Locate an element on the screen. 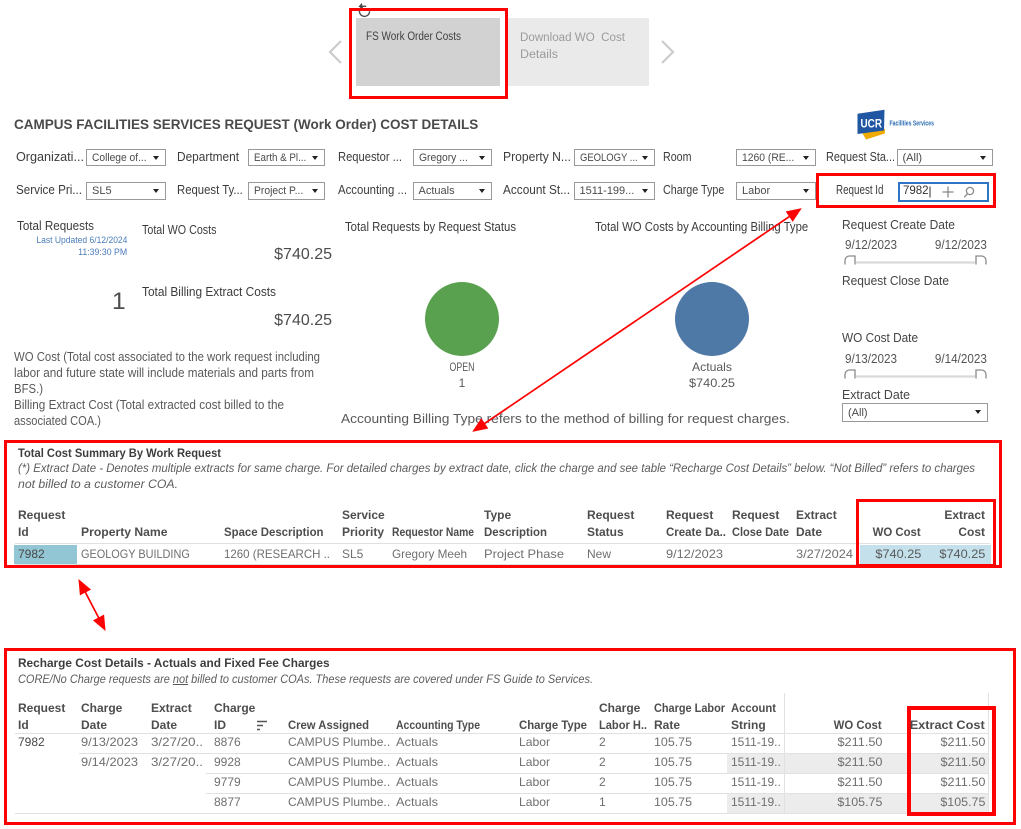 The width and height of the screenshot is (1021, 829). svg-text: UCR is located at coordinates (872, 124).